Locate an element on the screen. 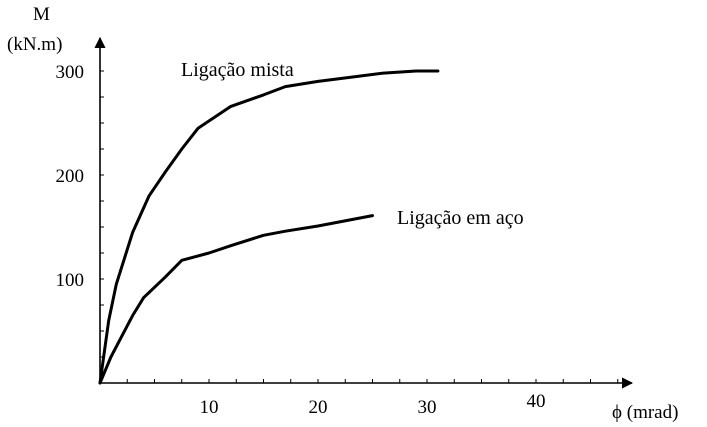 Image resolution: width=707 pixels, height=427 pixels. y-axis-label-symbol: M is located at coordinates (41, 14).